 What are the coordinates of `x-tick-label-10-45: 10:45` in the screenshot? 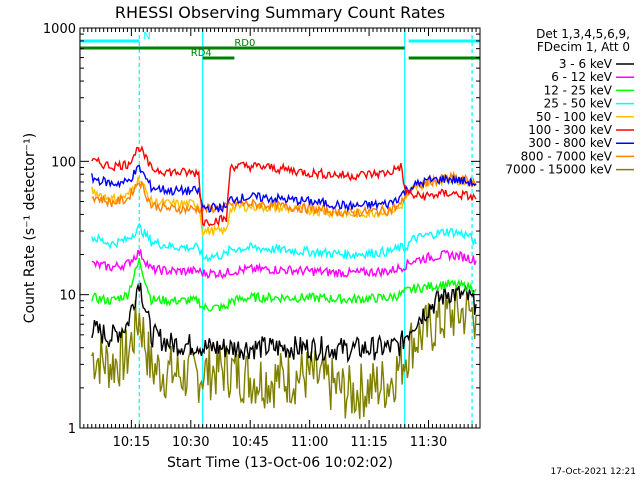 It's located at (249, 442).